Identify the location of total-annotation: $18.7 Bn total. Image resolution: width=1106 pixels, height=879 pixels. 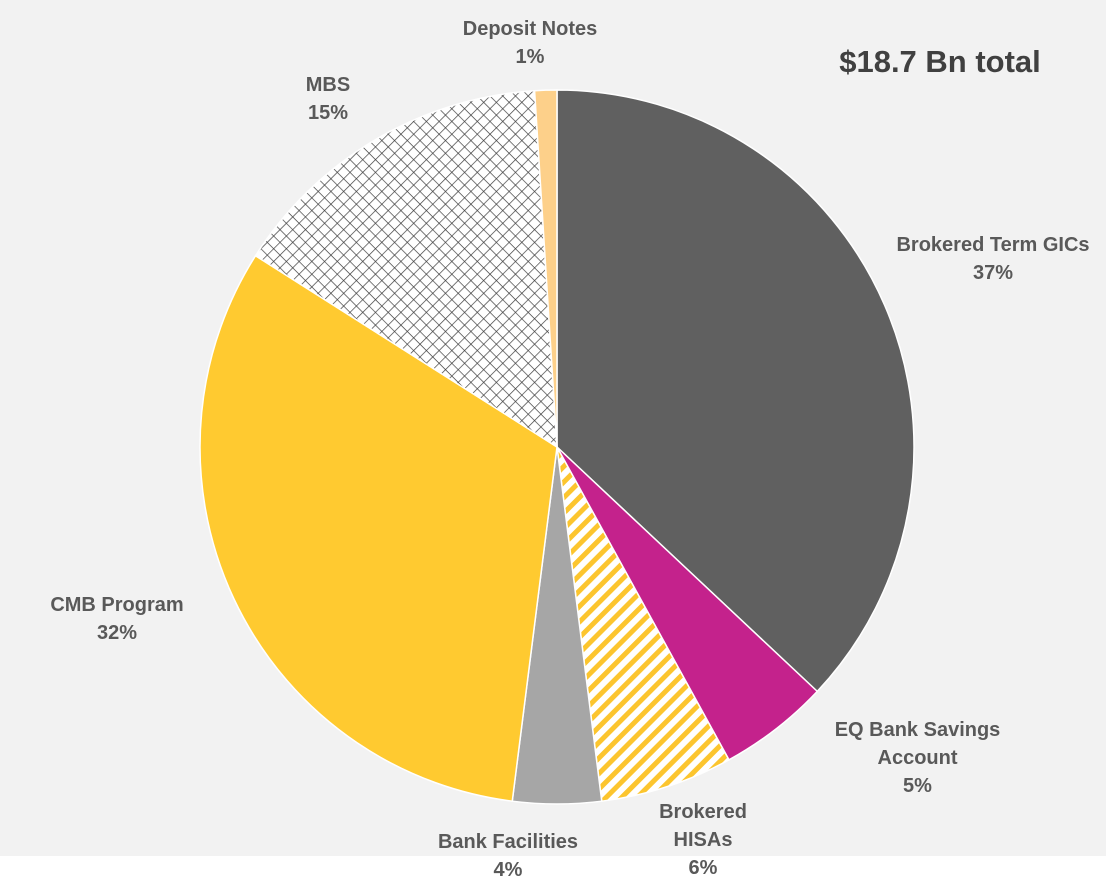
(940, 61).